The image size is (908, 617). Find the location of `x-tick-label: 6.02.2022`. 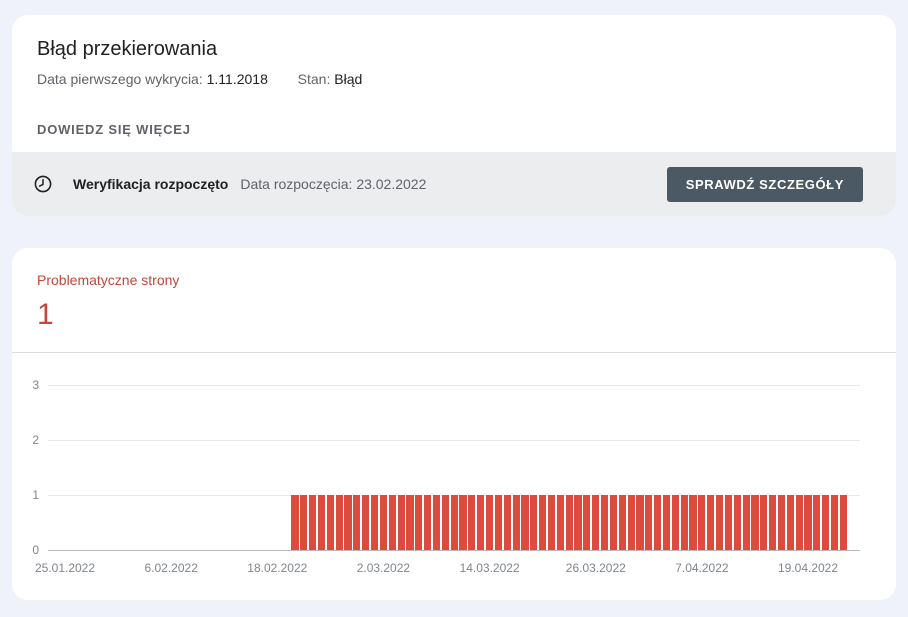

x-tick-label: 6.02.2022 is located at coordinates (171, 568).